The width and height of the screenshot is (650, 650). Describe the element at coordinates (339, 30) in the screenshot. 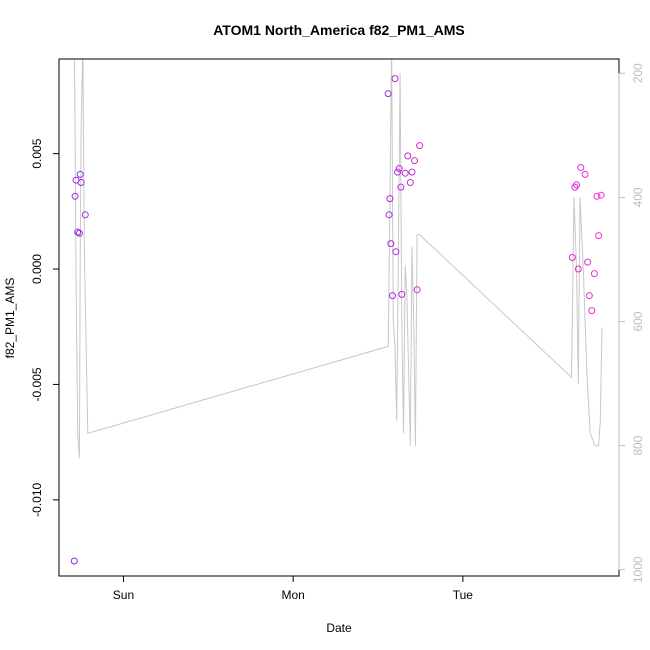

I see `chart-title: ATOM1 North_America f82_PM1_AMS` at that location.